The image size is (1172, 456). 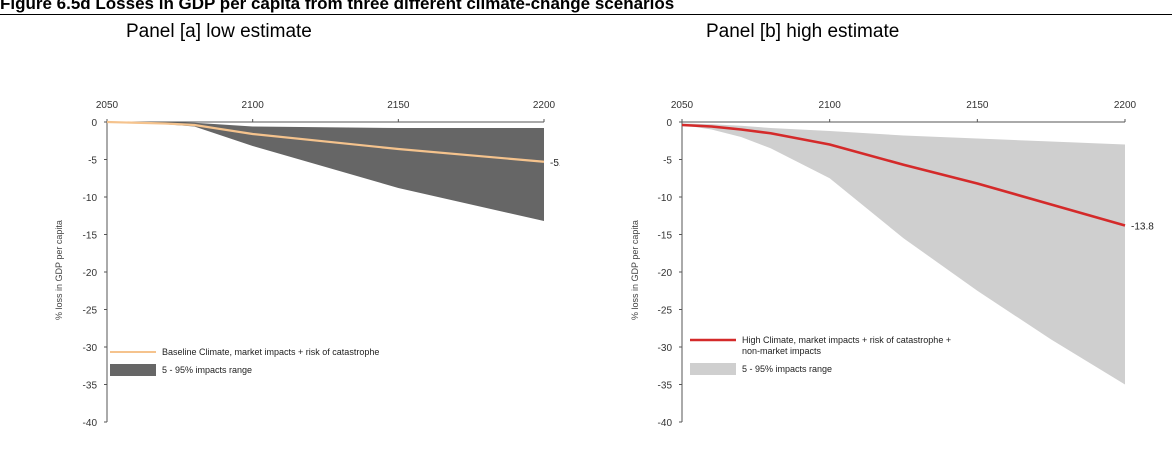 What do you see at coordinates (219, 31) in the screenshot?
I see `panel-a-title: Panel [a] low estimate` at bounding box center [219, 31].